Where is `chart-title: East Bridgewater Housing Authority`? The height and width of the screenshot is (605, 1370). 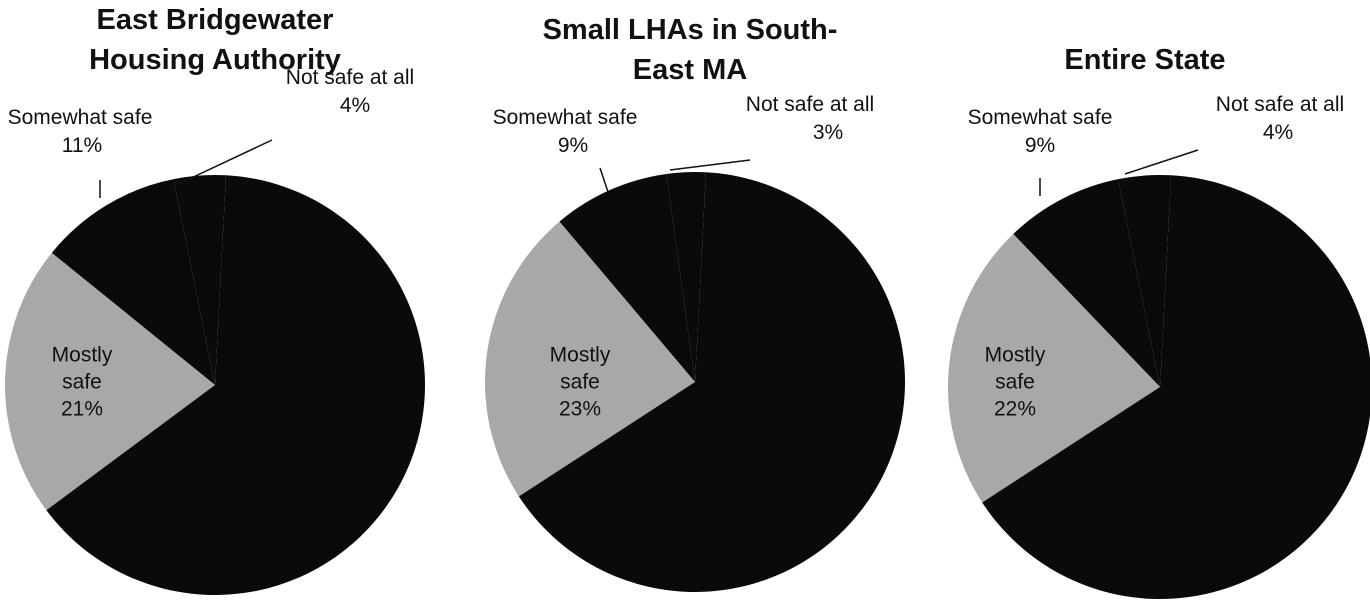
chart-title: East Bridgewater Housing Authority is located at coordinates (215, 40).